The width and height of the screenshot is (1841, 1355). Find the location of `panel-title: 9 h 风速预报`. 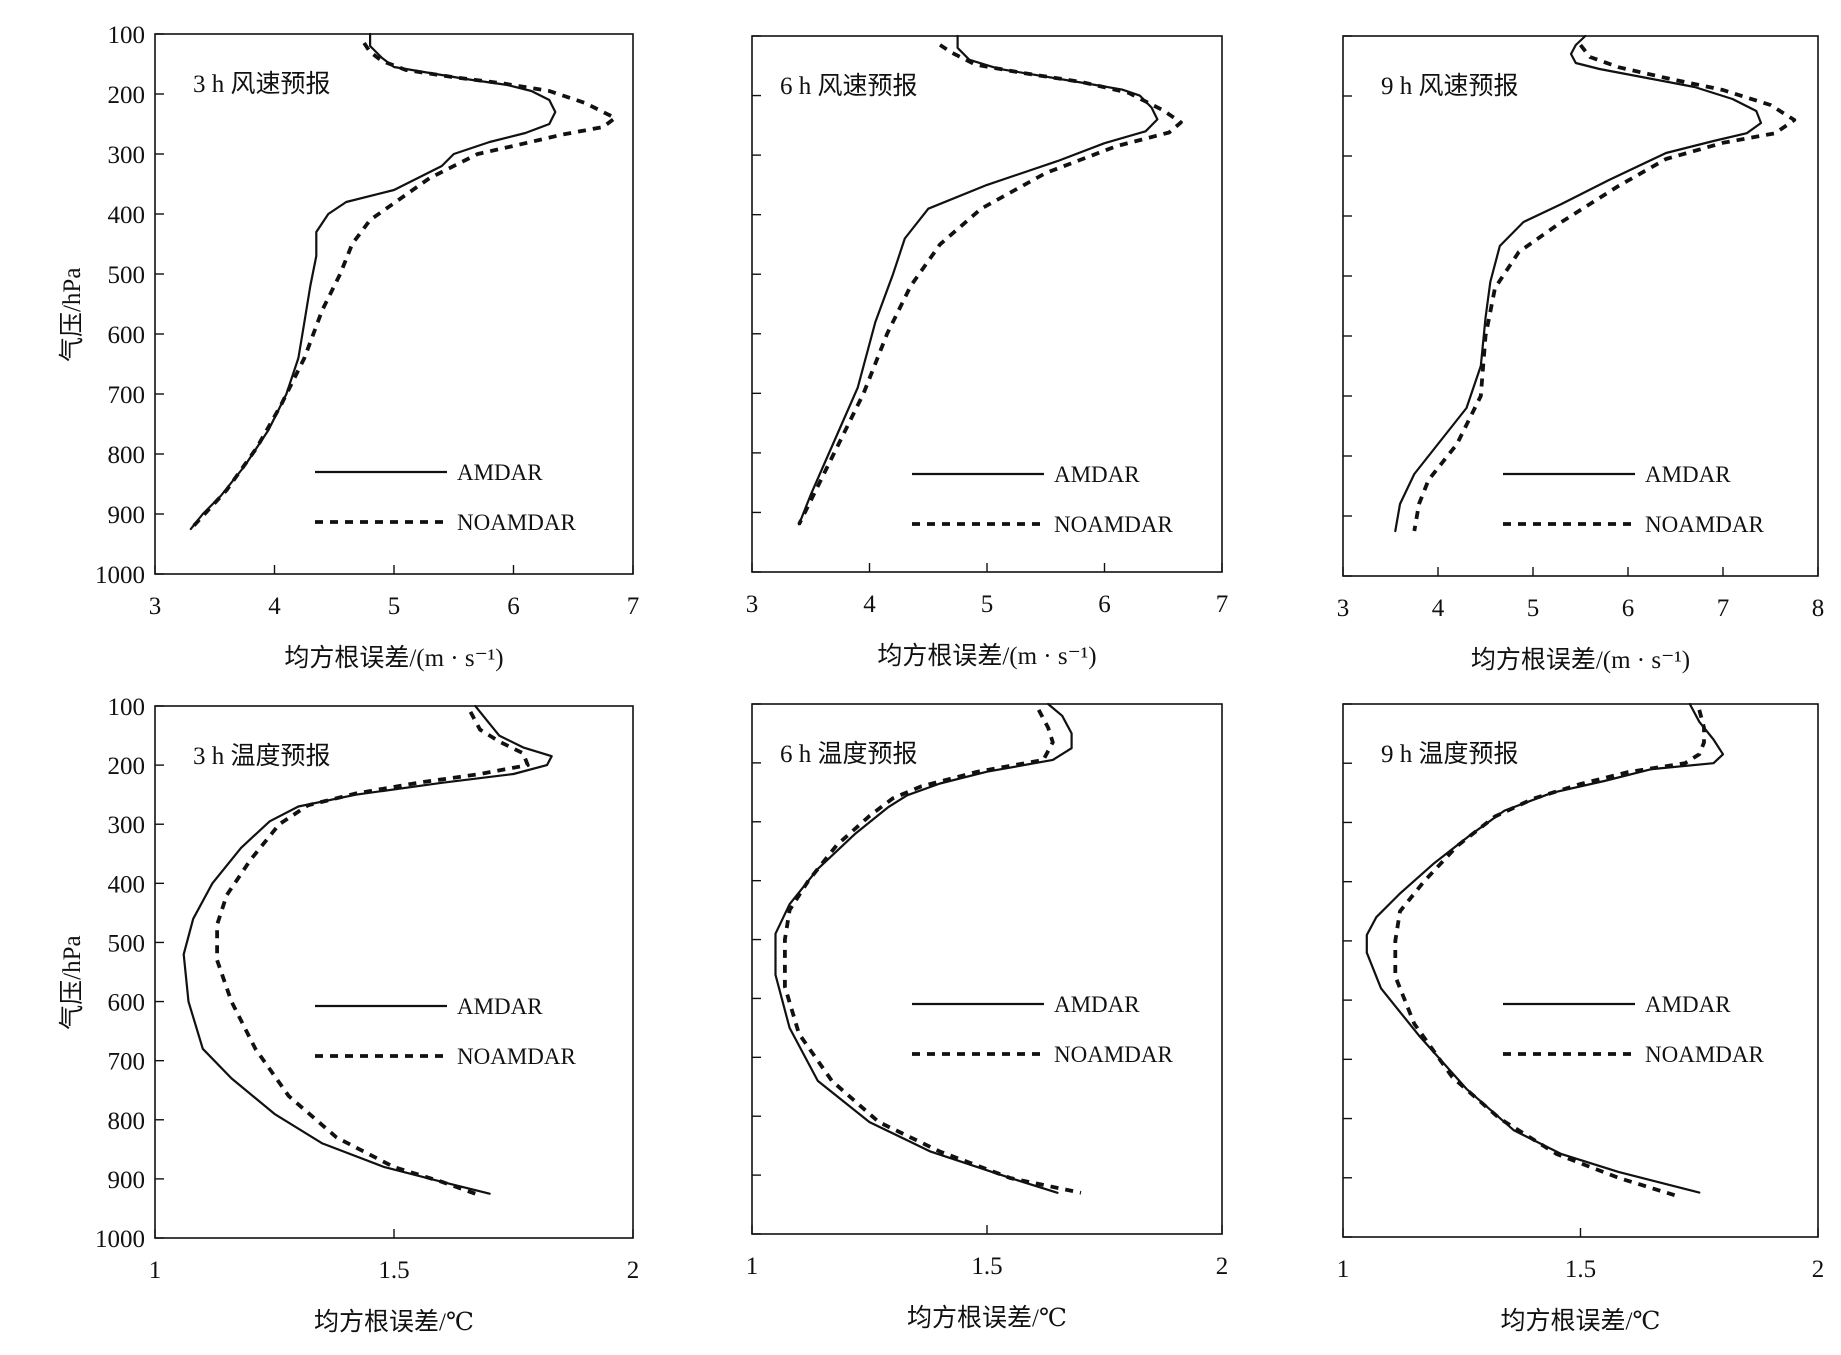

panel-title: 9 h 风速预报 is located at coordinates (1450, 86).